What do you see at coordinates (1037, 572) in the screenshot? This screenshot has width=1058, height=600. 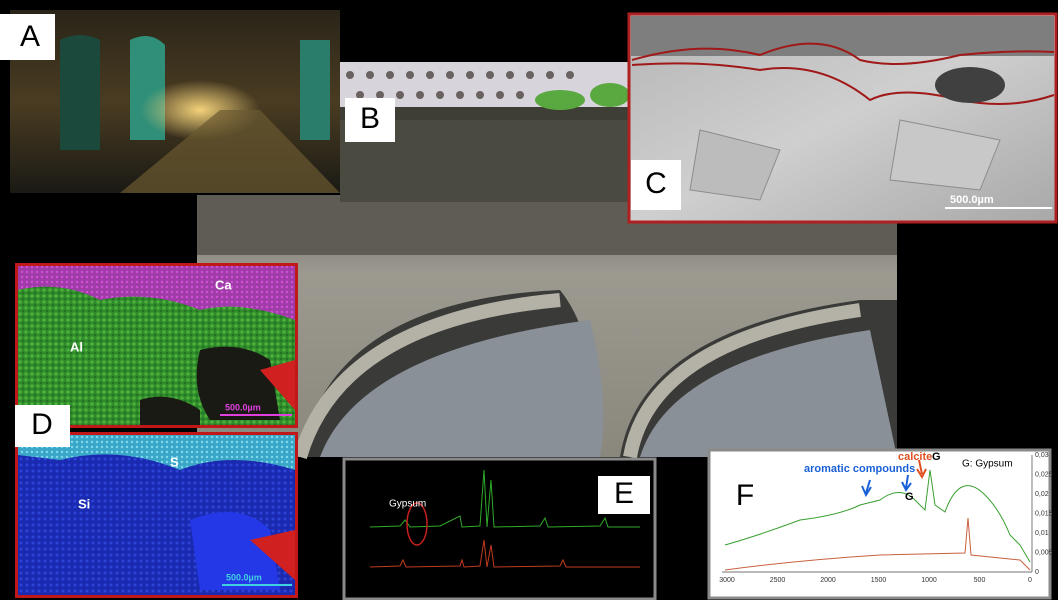 I see `y-tick-label: 0` at bounding box center [1037, 572].